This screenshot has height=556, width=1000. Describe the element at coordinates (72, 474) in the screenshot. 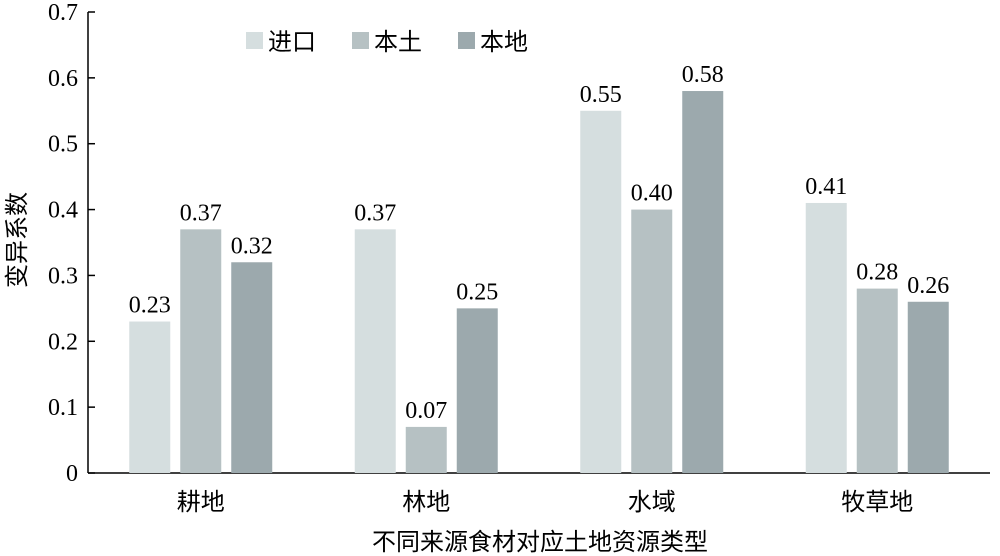

I see `y-tick-label: 0` at that location.